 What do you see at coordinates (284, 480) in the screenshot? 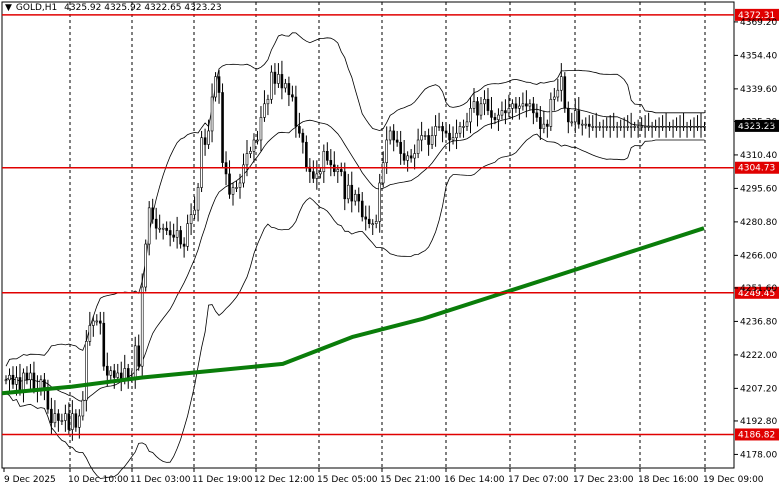
I see `x-tick-label: 12 Dec 12:00` at bounding box center [284, 480].